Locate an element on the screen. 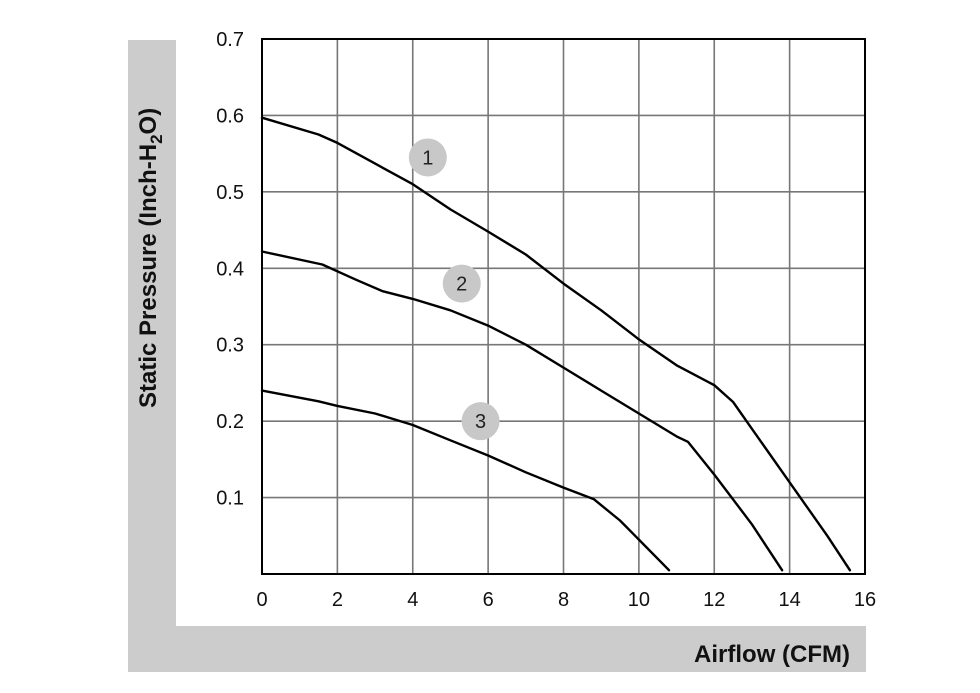 The image size is (980, 693). x-tick-label: 12 is located at coordinates (714, 600).